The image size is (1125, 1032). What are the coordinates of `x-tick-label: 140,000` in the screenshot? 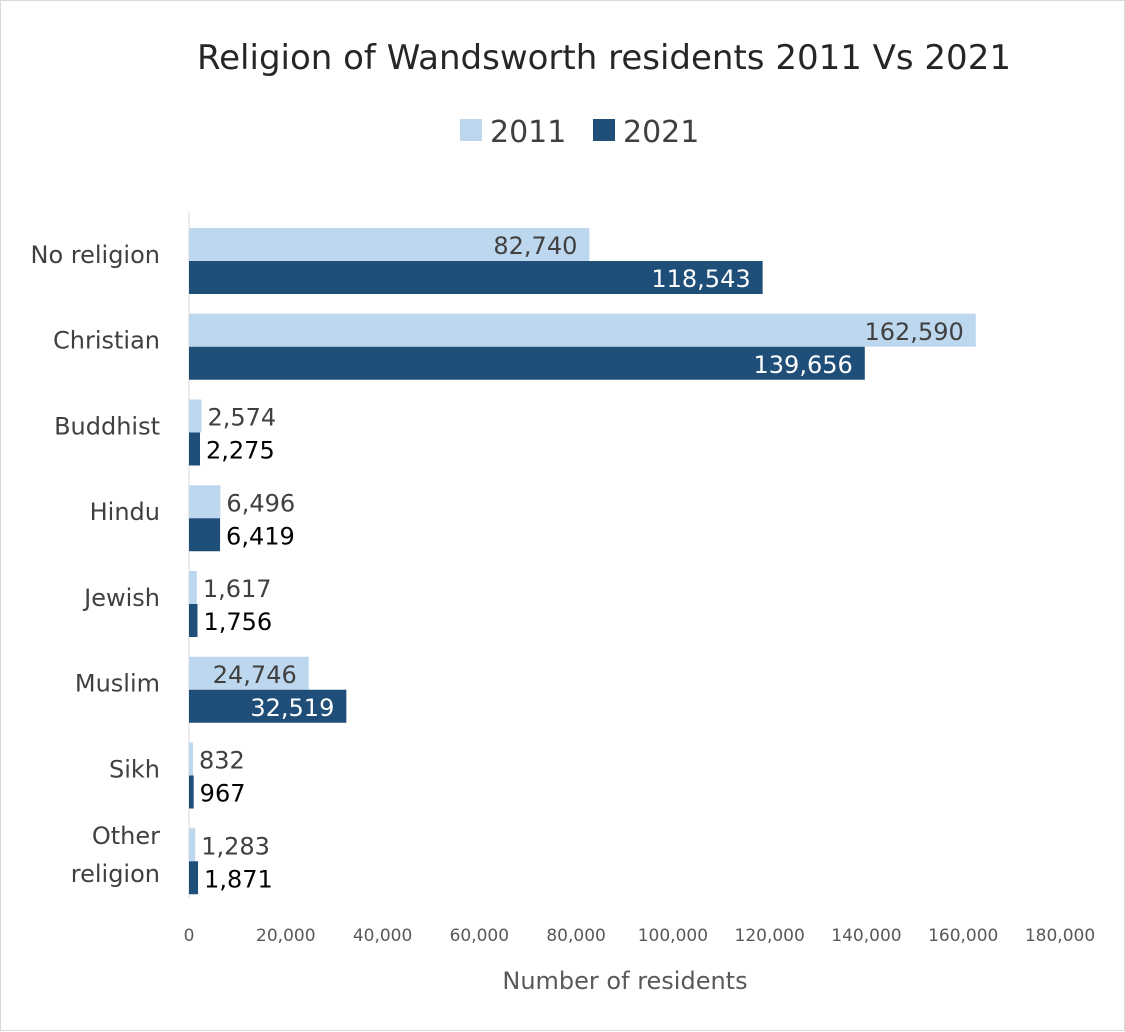 It's located at (866, 936).